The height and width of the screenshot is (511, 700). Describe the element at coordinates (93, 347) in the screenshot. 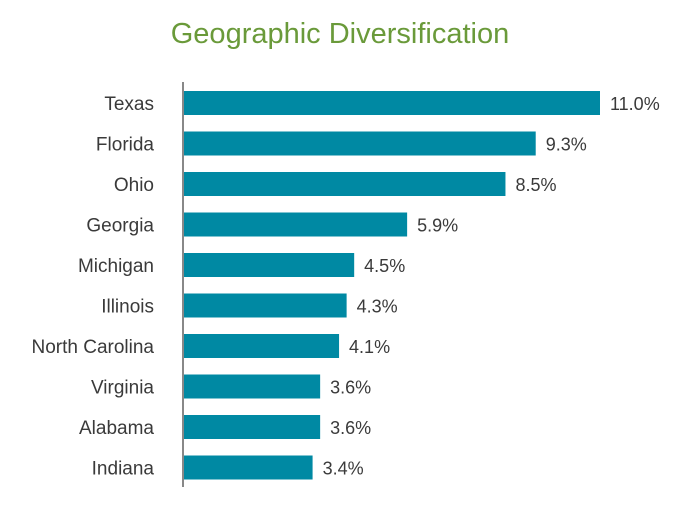

I see `category-label: North Carolina` at that location.